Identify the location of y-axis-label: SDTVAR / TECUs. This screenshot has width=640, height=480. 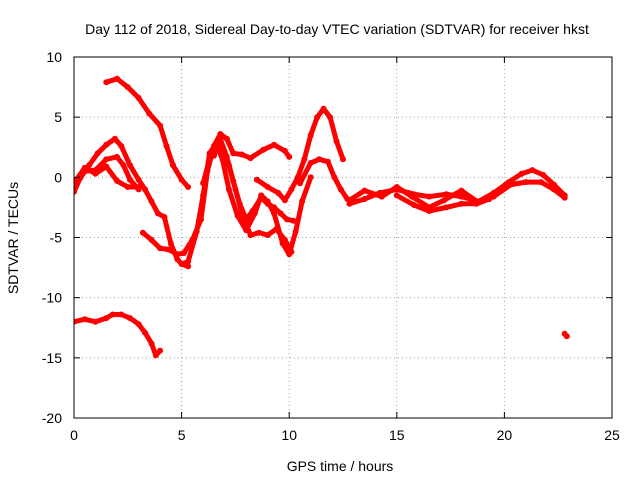
(13, 238).